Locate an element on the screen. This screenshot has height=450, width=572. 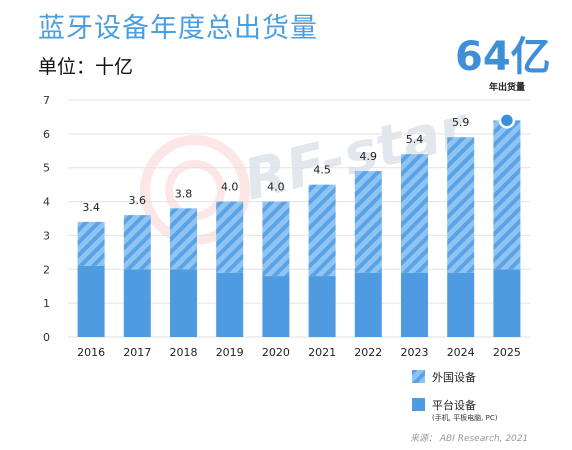
x-tick-label: 2017 is located at coordinates (137, 352).